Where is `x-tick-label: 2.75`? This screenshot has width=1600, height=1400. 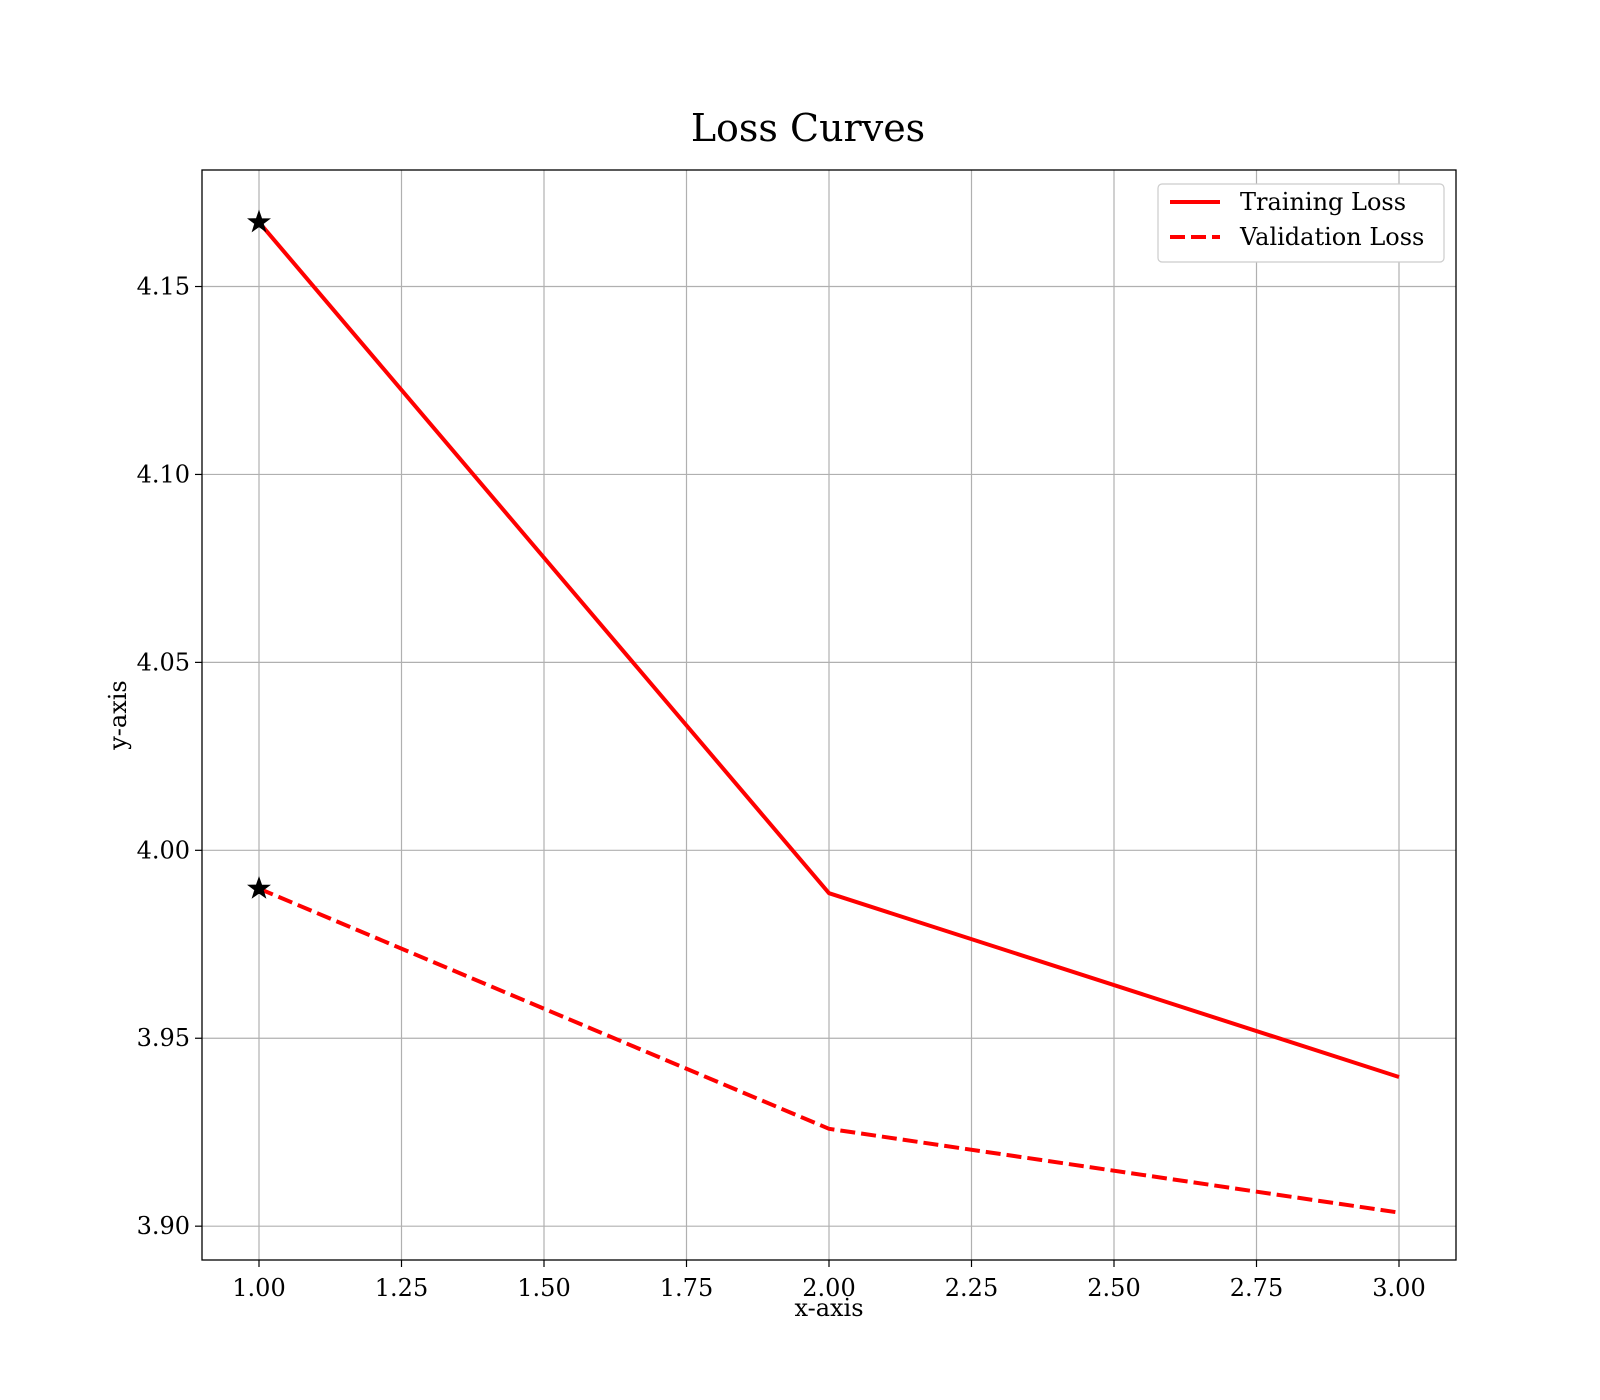 x-tick-label: 2.75 is located at coordinates (1256, 1288).